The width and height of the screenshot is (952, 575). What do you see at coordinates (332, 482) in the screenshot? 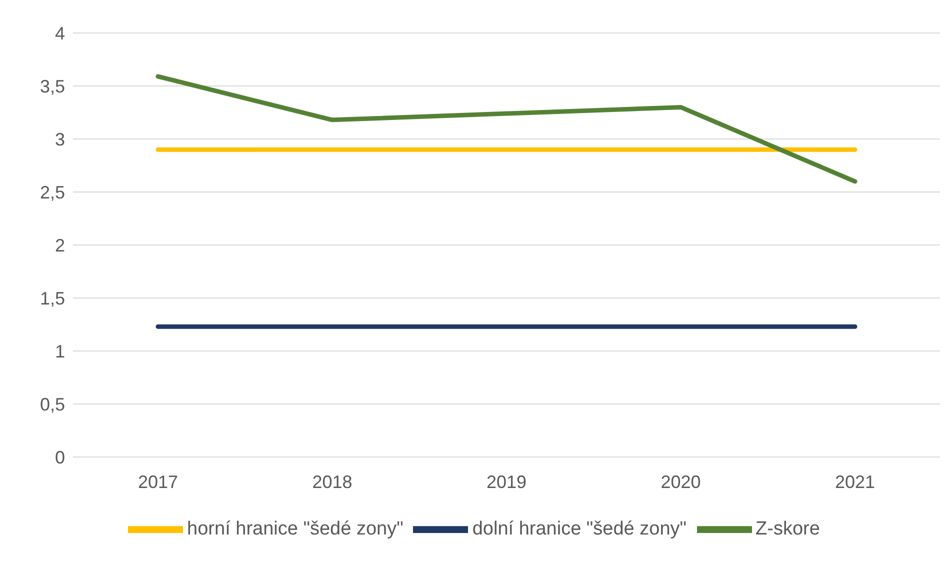
I see `x-tick-label: 2018` at bounding box center [332, 482].